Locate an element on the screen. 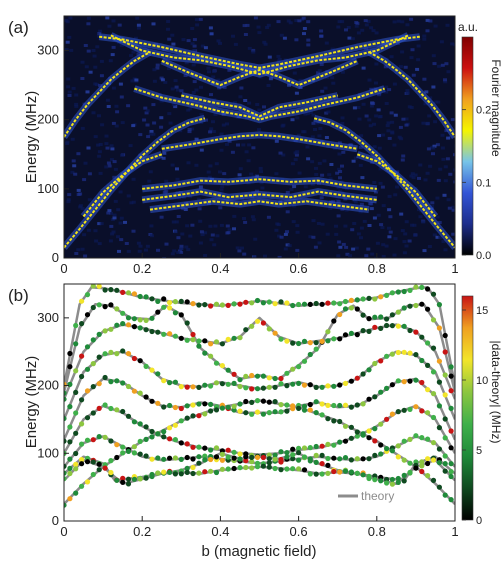  panel-a-colorbar-tick-1: 0.1 is located at coordinates (483, 183).